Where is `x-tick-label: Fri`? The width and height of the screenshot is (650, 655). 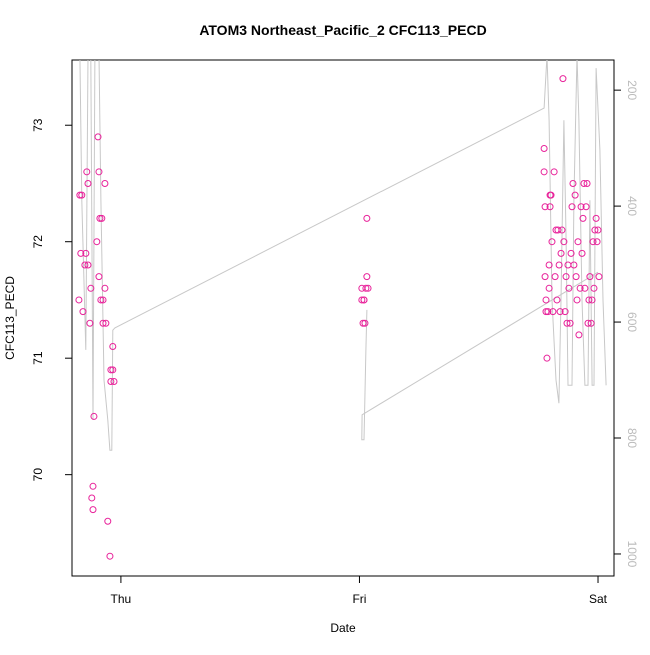 x-tick-label: Fri is located at coordinates (359, 599).